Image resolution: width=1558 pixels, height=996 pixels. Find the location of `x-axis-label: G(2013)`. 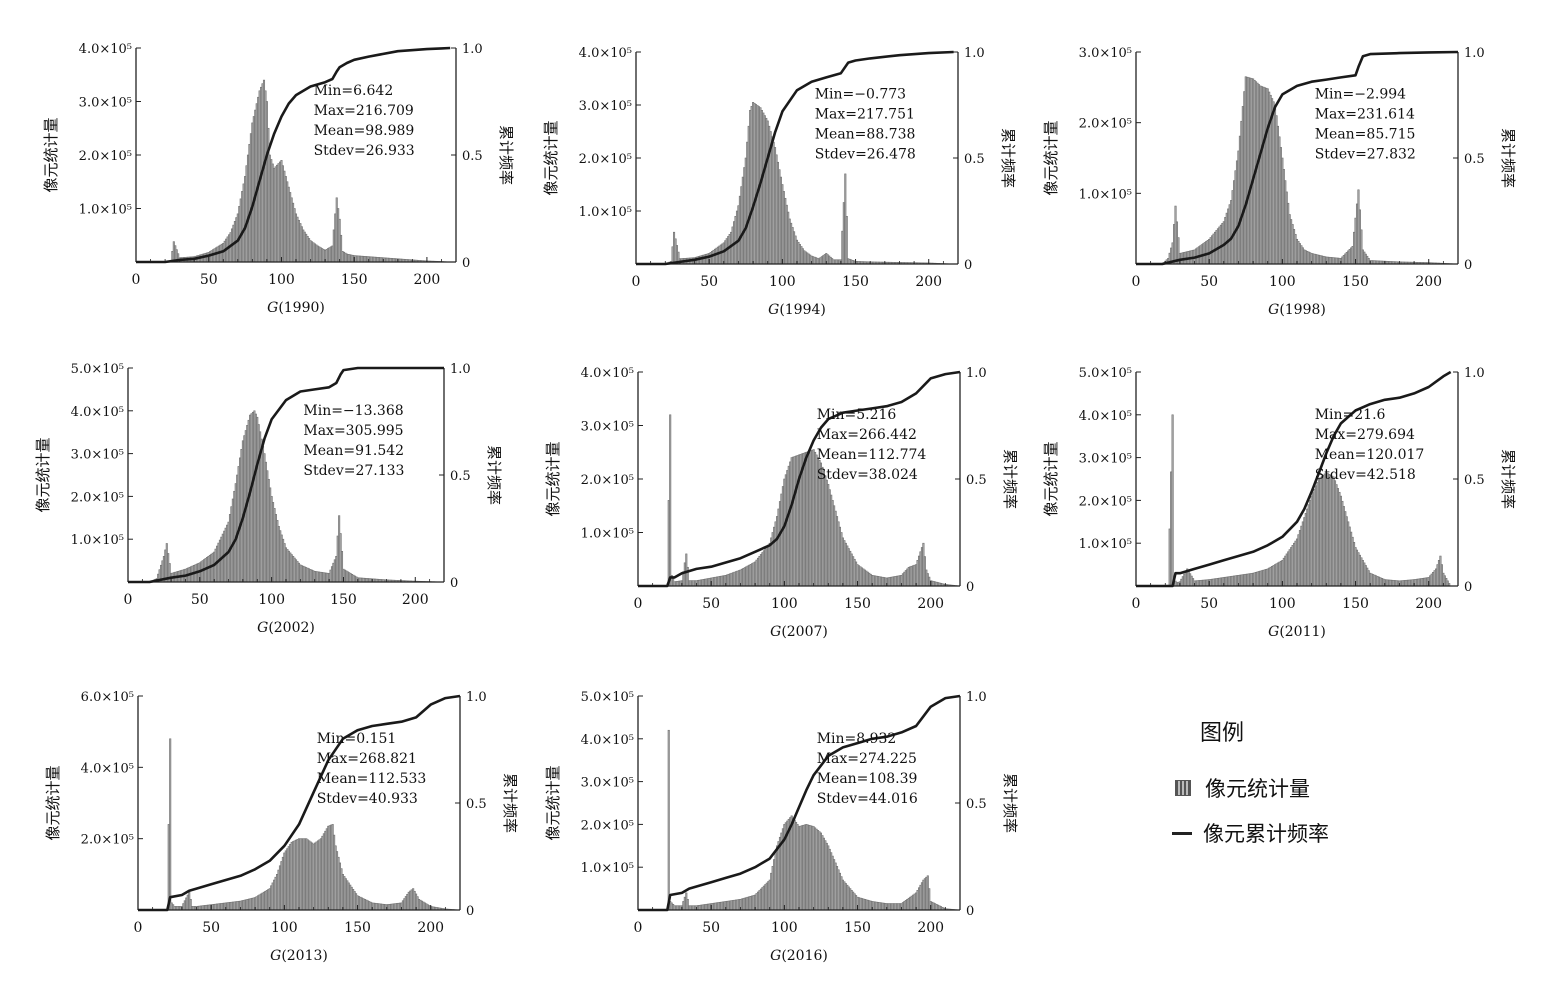

x-axis-label: G(2013) is located at coordinates (299, 956).